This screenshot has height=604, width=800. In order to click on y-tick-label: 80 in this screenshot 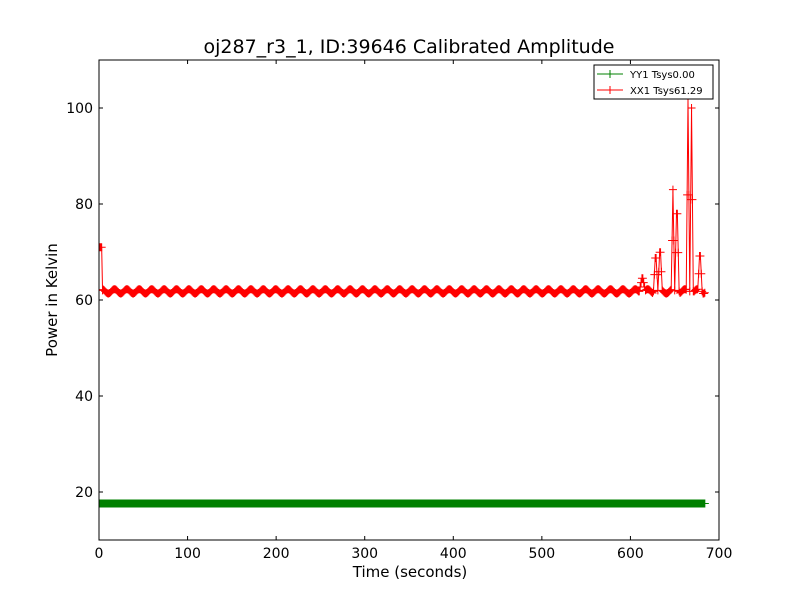, I will do `click(84, 205)`.